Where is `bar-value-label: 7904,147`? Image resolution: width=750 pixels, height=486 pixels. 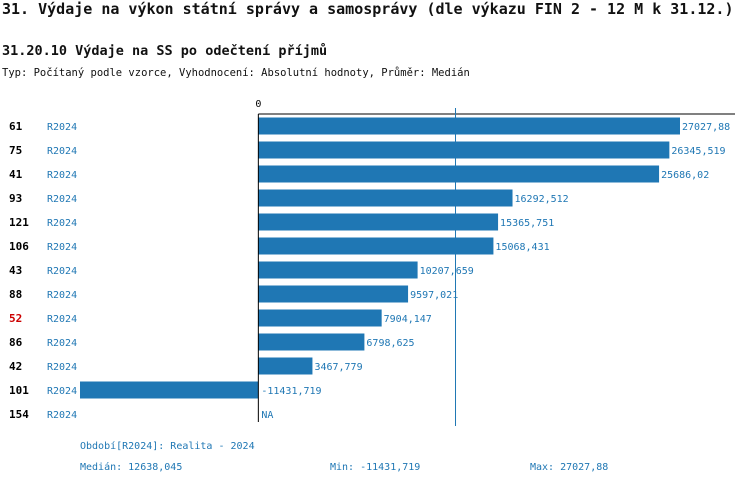
bar-value-label: 7904,147 is located at coordinates (408, 319).